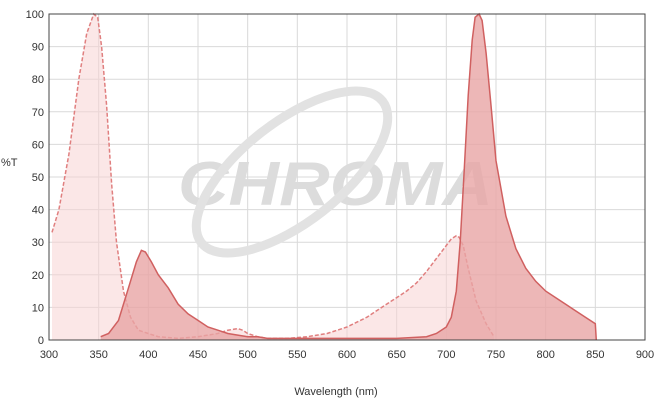 The height and width of the screenshot is (404, 664). Describe the element at coordinates (38, 48) in the screenshot. I see `y-tick-label: 90` at that location.